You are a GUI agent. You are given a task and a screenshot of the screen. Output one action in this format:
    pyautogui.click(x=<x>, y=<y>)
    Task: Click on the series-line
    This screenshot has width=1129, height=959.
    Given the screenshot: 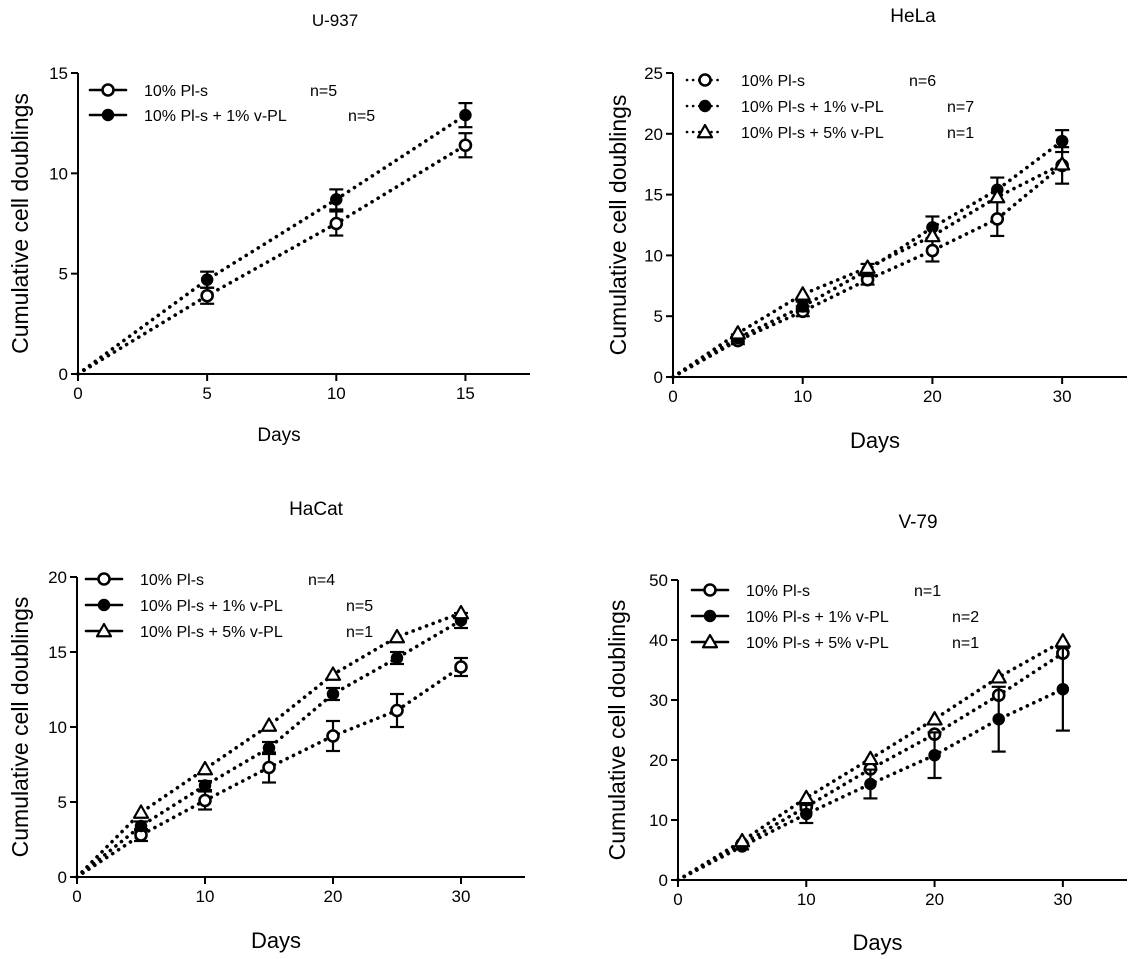 What is the action you would take?
    pyautogui.click(x=272, y=244)
    